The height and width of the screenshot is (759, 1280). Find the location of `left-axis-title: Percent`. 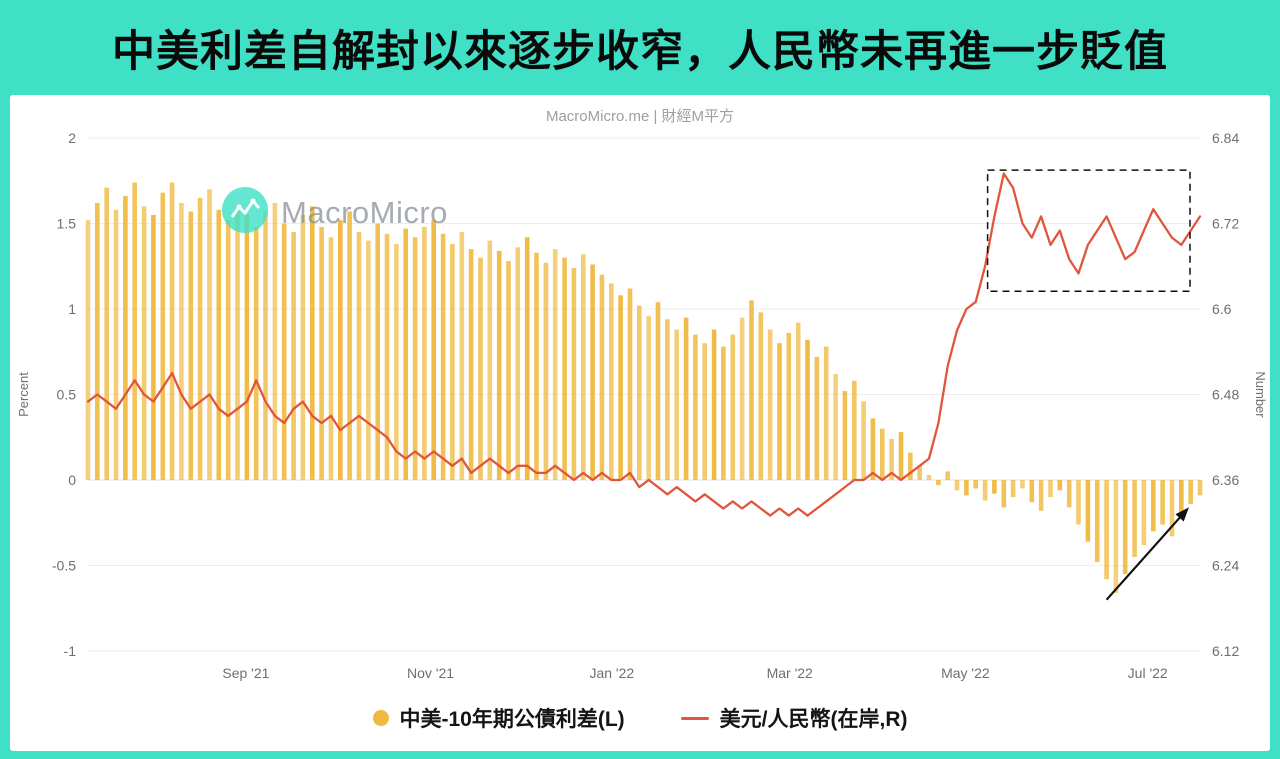

left-axis-title: Percent is located at coordinates (23, 394).